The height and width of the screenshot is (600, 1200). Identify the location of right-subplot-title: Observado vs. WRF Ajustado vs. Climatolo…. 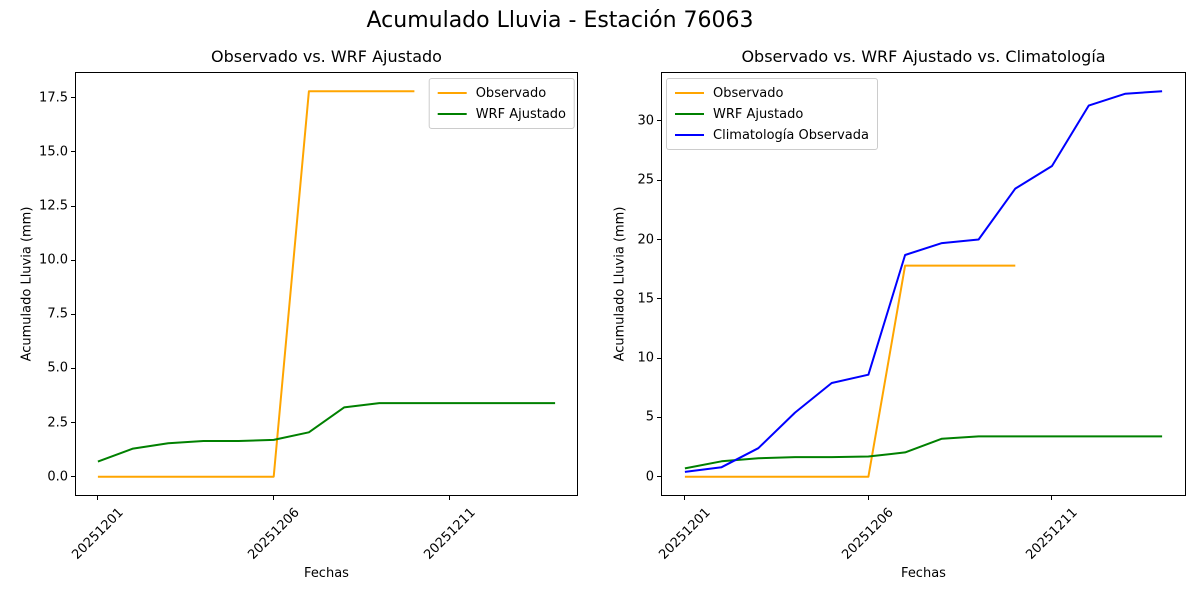
(923, 56).